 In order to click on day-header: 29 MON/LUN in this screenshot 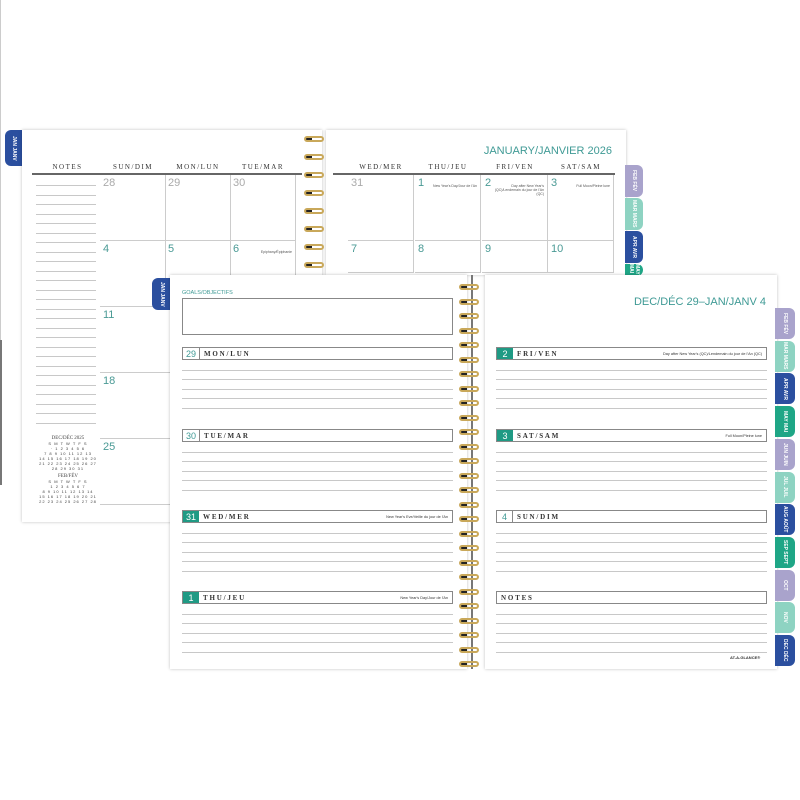, I will do `click(317, 353)`.